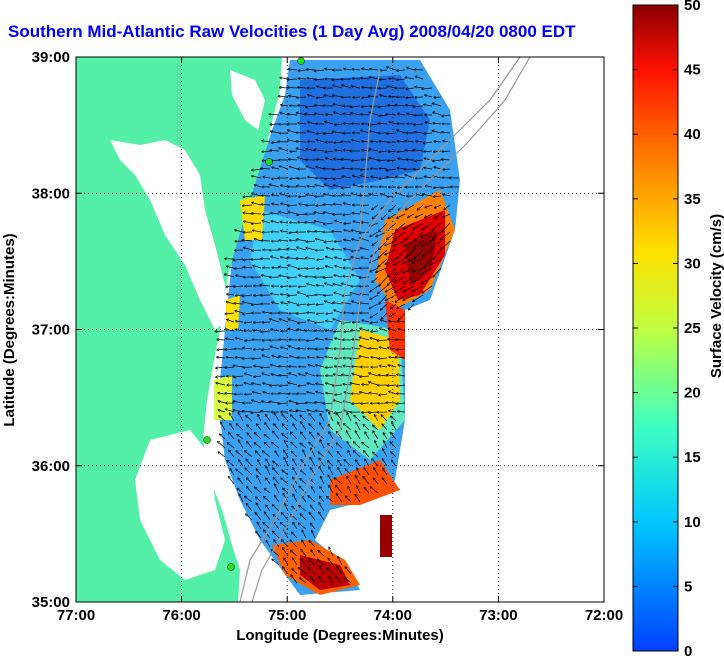 The width and height of the screenshot is (724, 659). Describe the element at coordinates (716, 296) in the screenshot. I see `colorbar-label: Surface Velocity (cm/s)` at that location.